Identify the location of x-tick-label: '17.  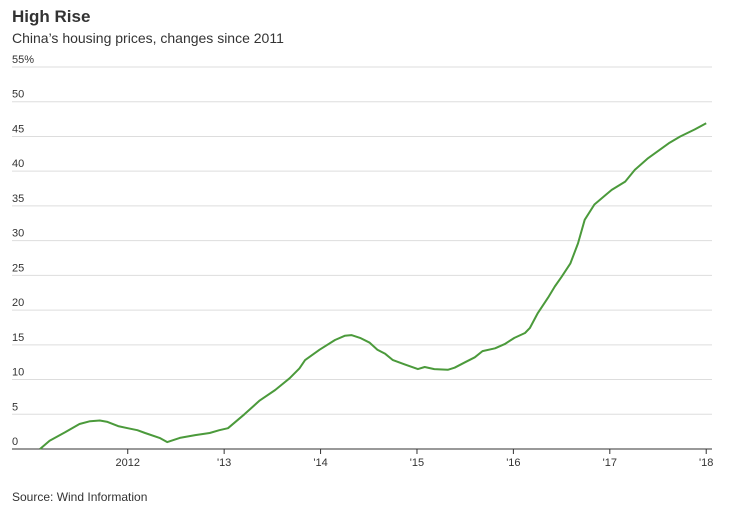
(610, 463).